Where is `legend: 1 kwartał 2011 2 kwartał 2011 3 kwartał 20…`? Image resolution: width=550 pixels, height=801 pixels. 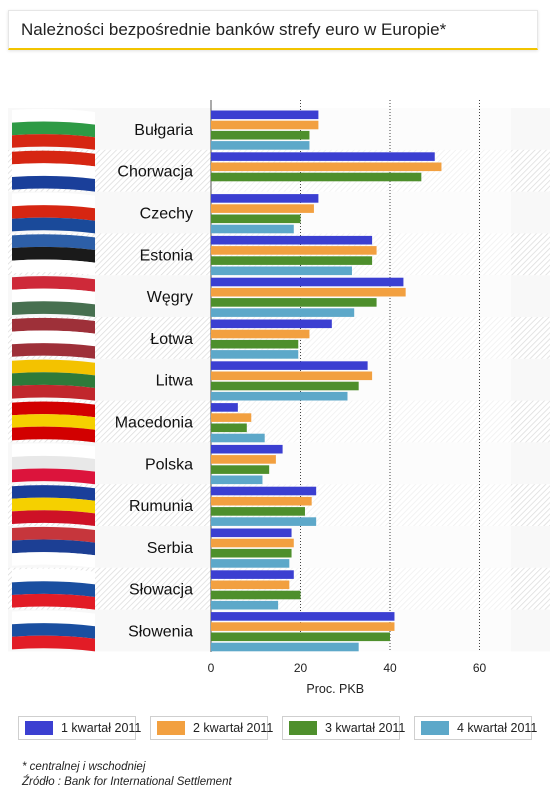
legend: 1 kwartał 2011 2 kwartał 2011 3 kwartał 20… is located at coordinates (277, 729).